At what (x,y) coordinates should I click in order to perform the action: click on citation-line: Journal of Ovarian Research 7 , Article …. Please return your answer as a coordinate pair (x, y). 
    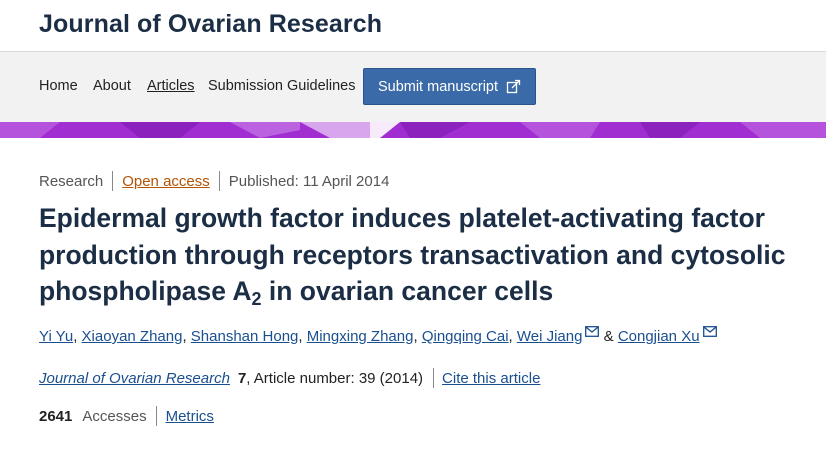
    Looking at the image, I should click on (289, 378).